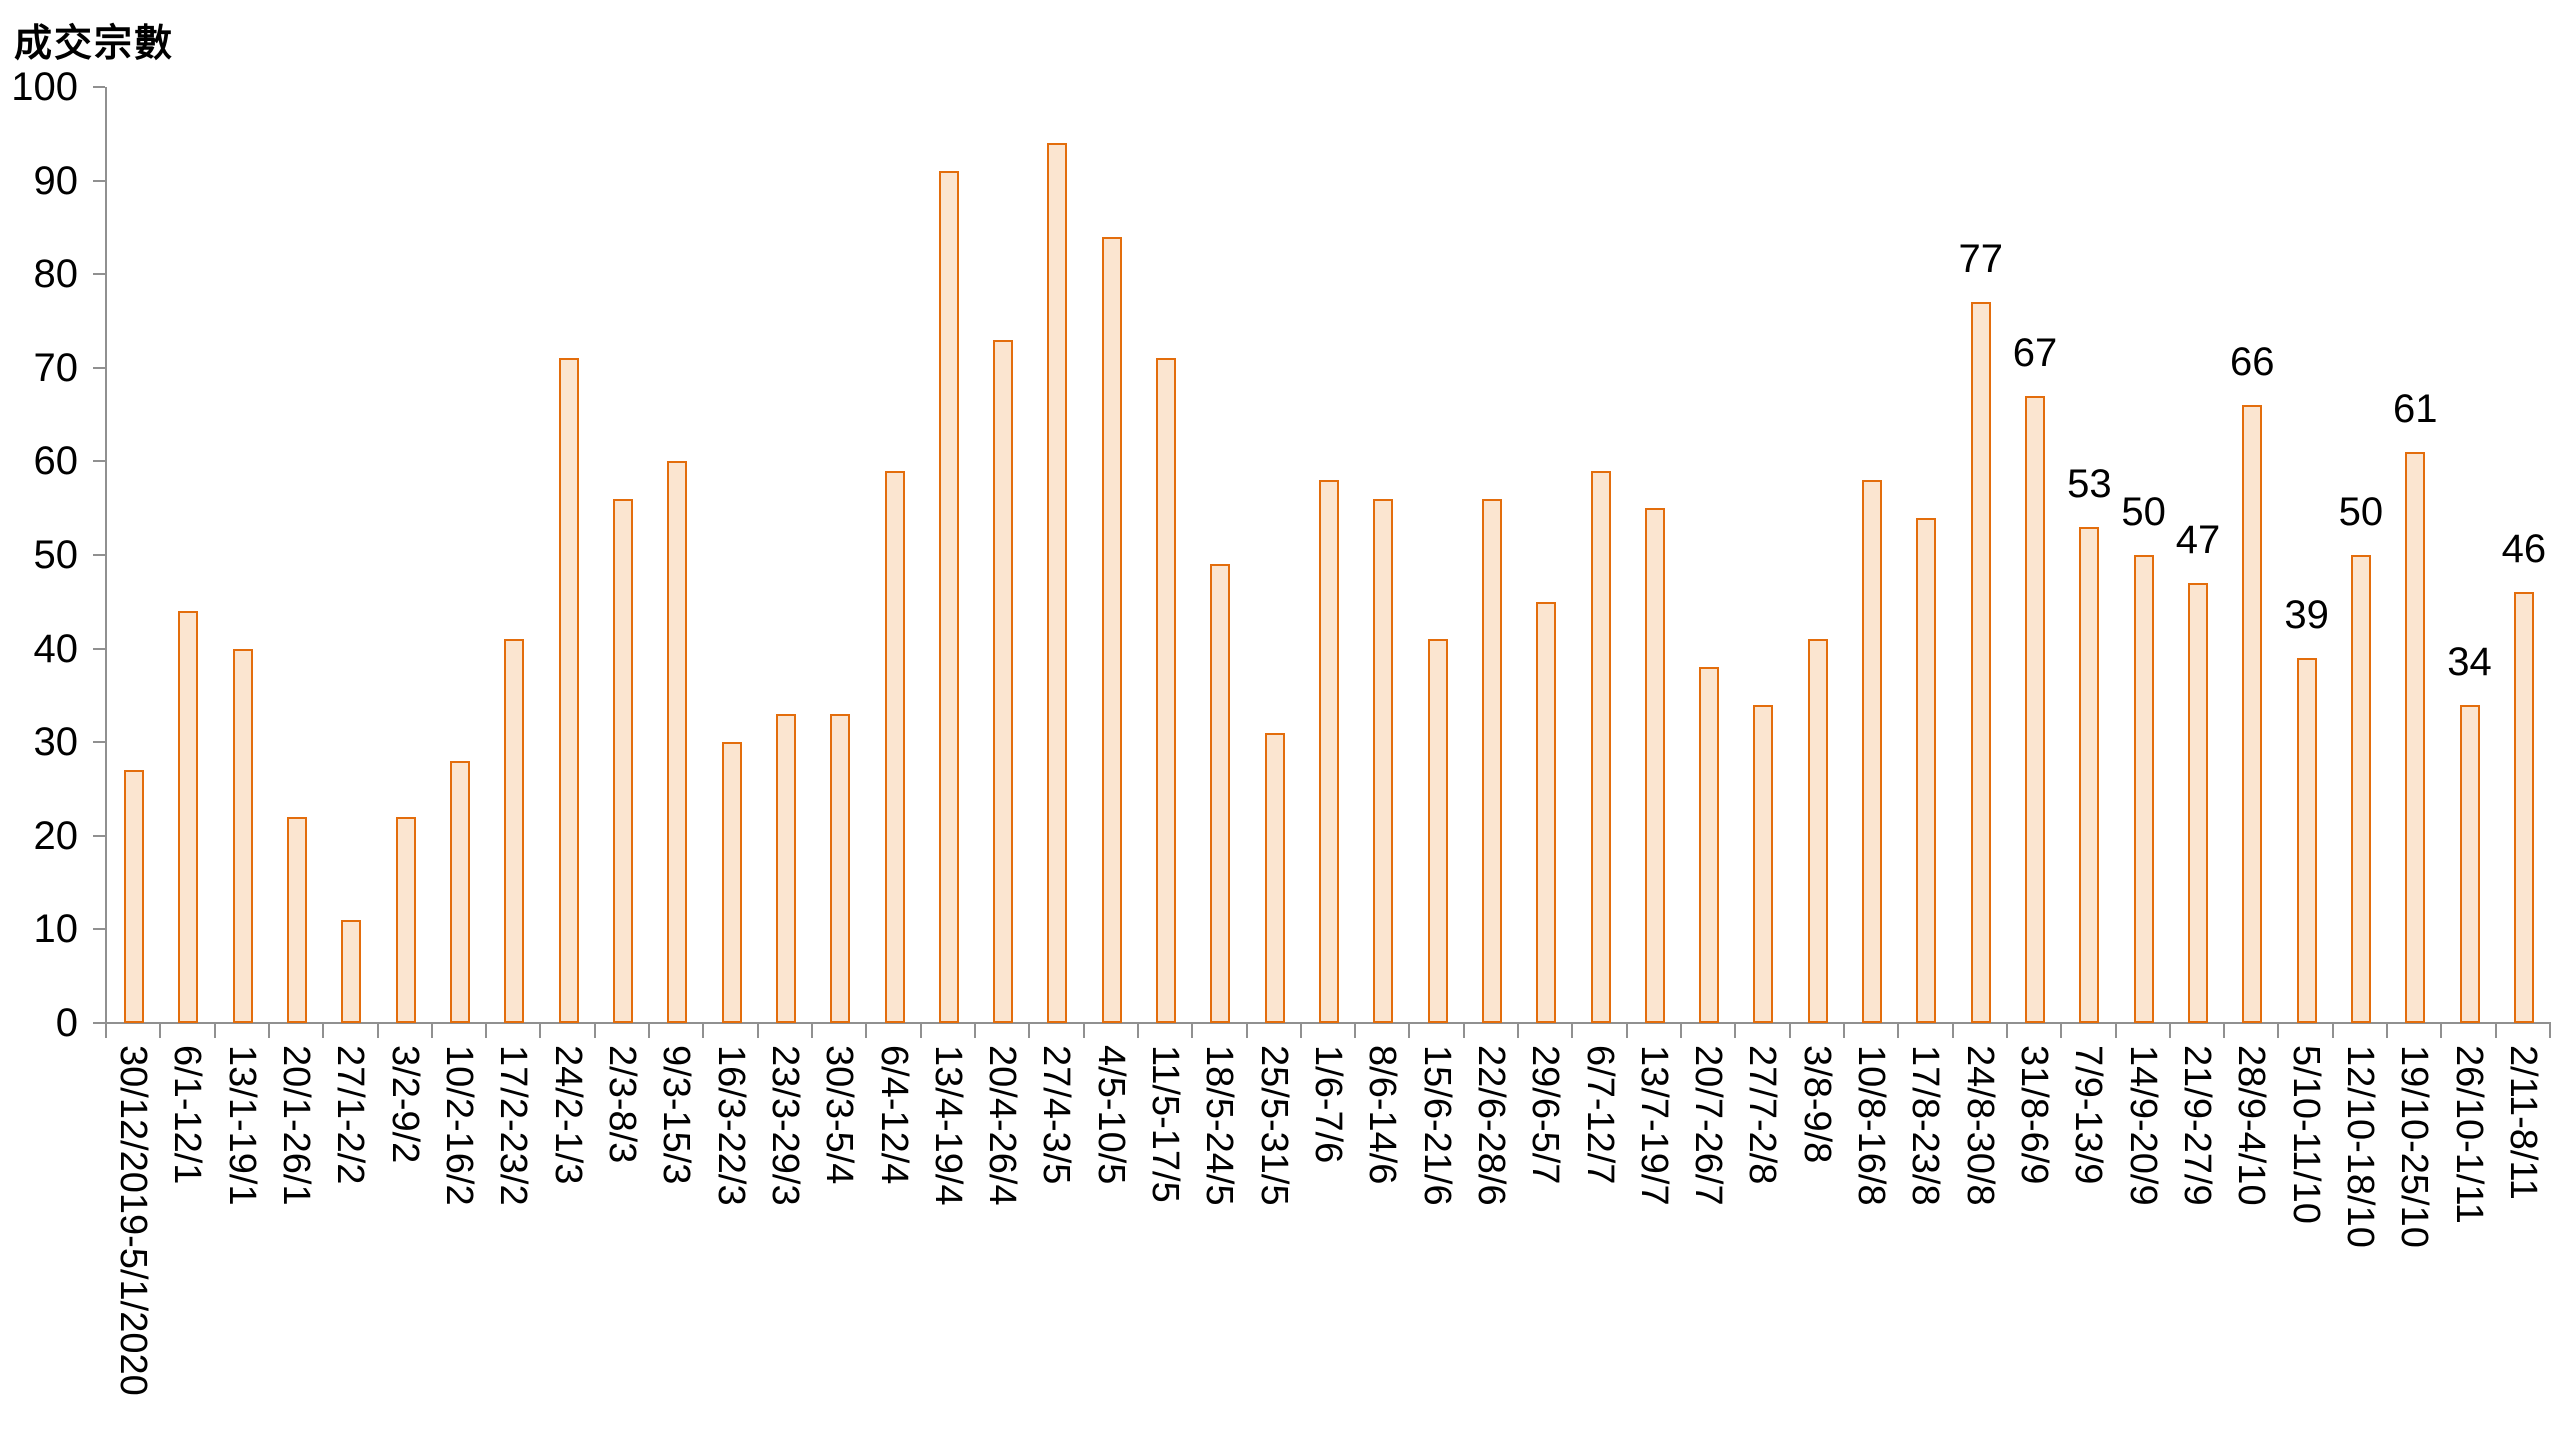 Image resolution: width=2560 pixels, height=1440 pixels. Describe the element at coordinates (94, 44) in the screenshot. I see `chart-title: 成交宗數` at that location.